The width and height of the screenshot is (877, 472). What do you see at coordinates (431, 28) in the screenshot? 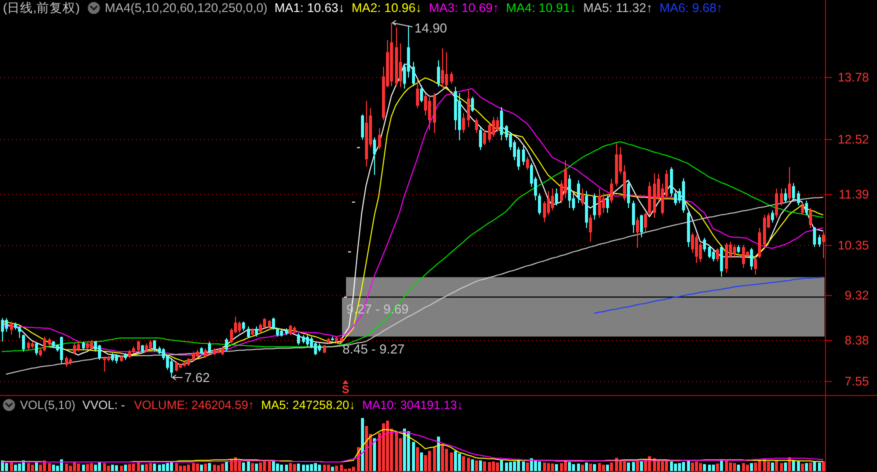
I see `annotation: 14.90` at bounding box center [431, 28].